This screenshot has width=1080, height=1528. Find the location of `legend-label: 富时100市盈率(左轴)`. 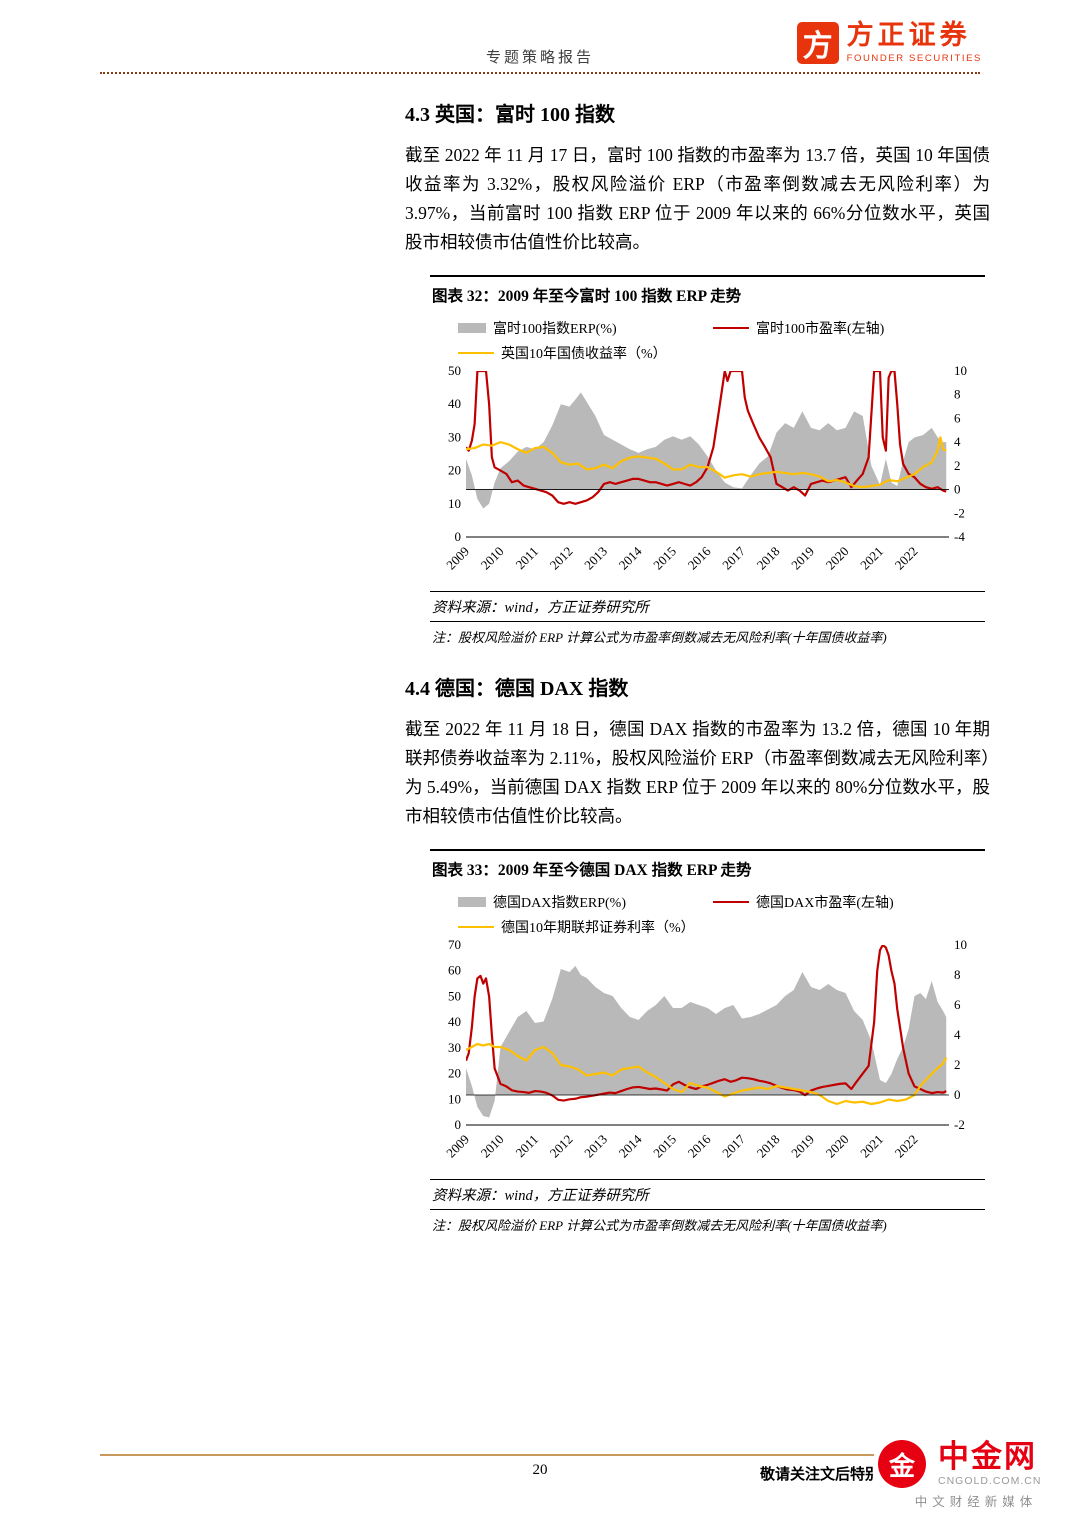

legend-label: 富时100市盈率(左轴) is located at coordinates (820, 329).